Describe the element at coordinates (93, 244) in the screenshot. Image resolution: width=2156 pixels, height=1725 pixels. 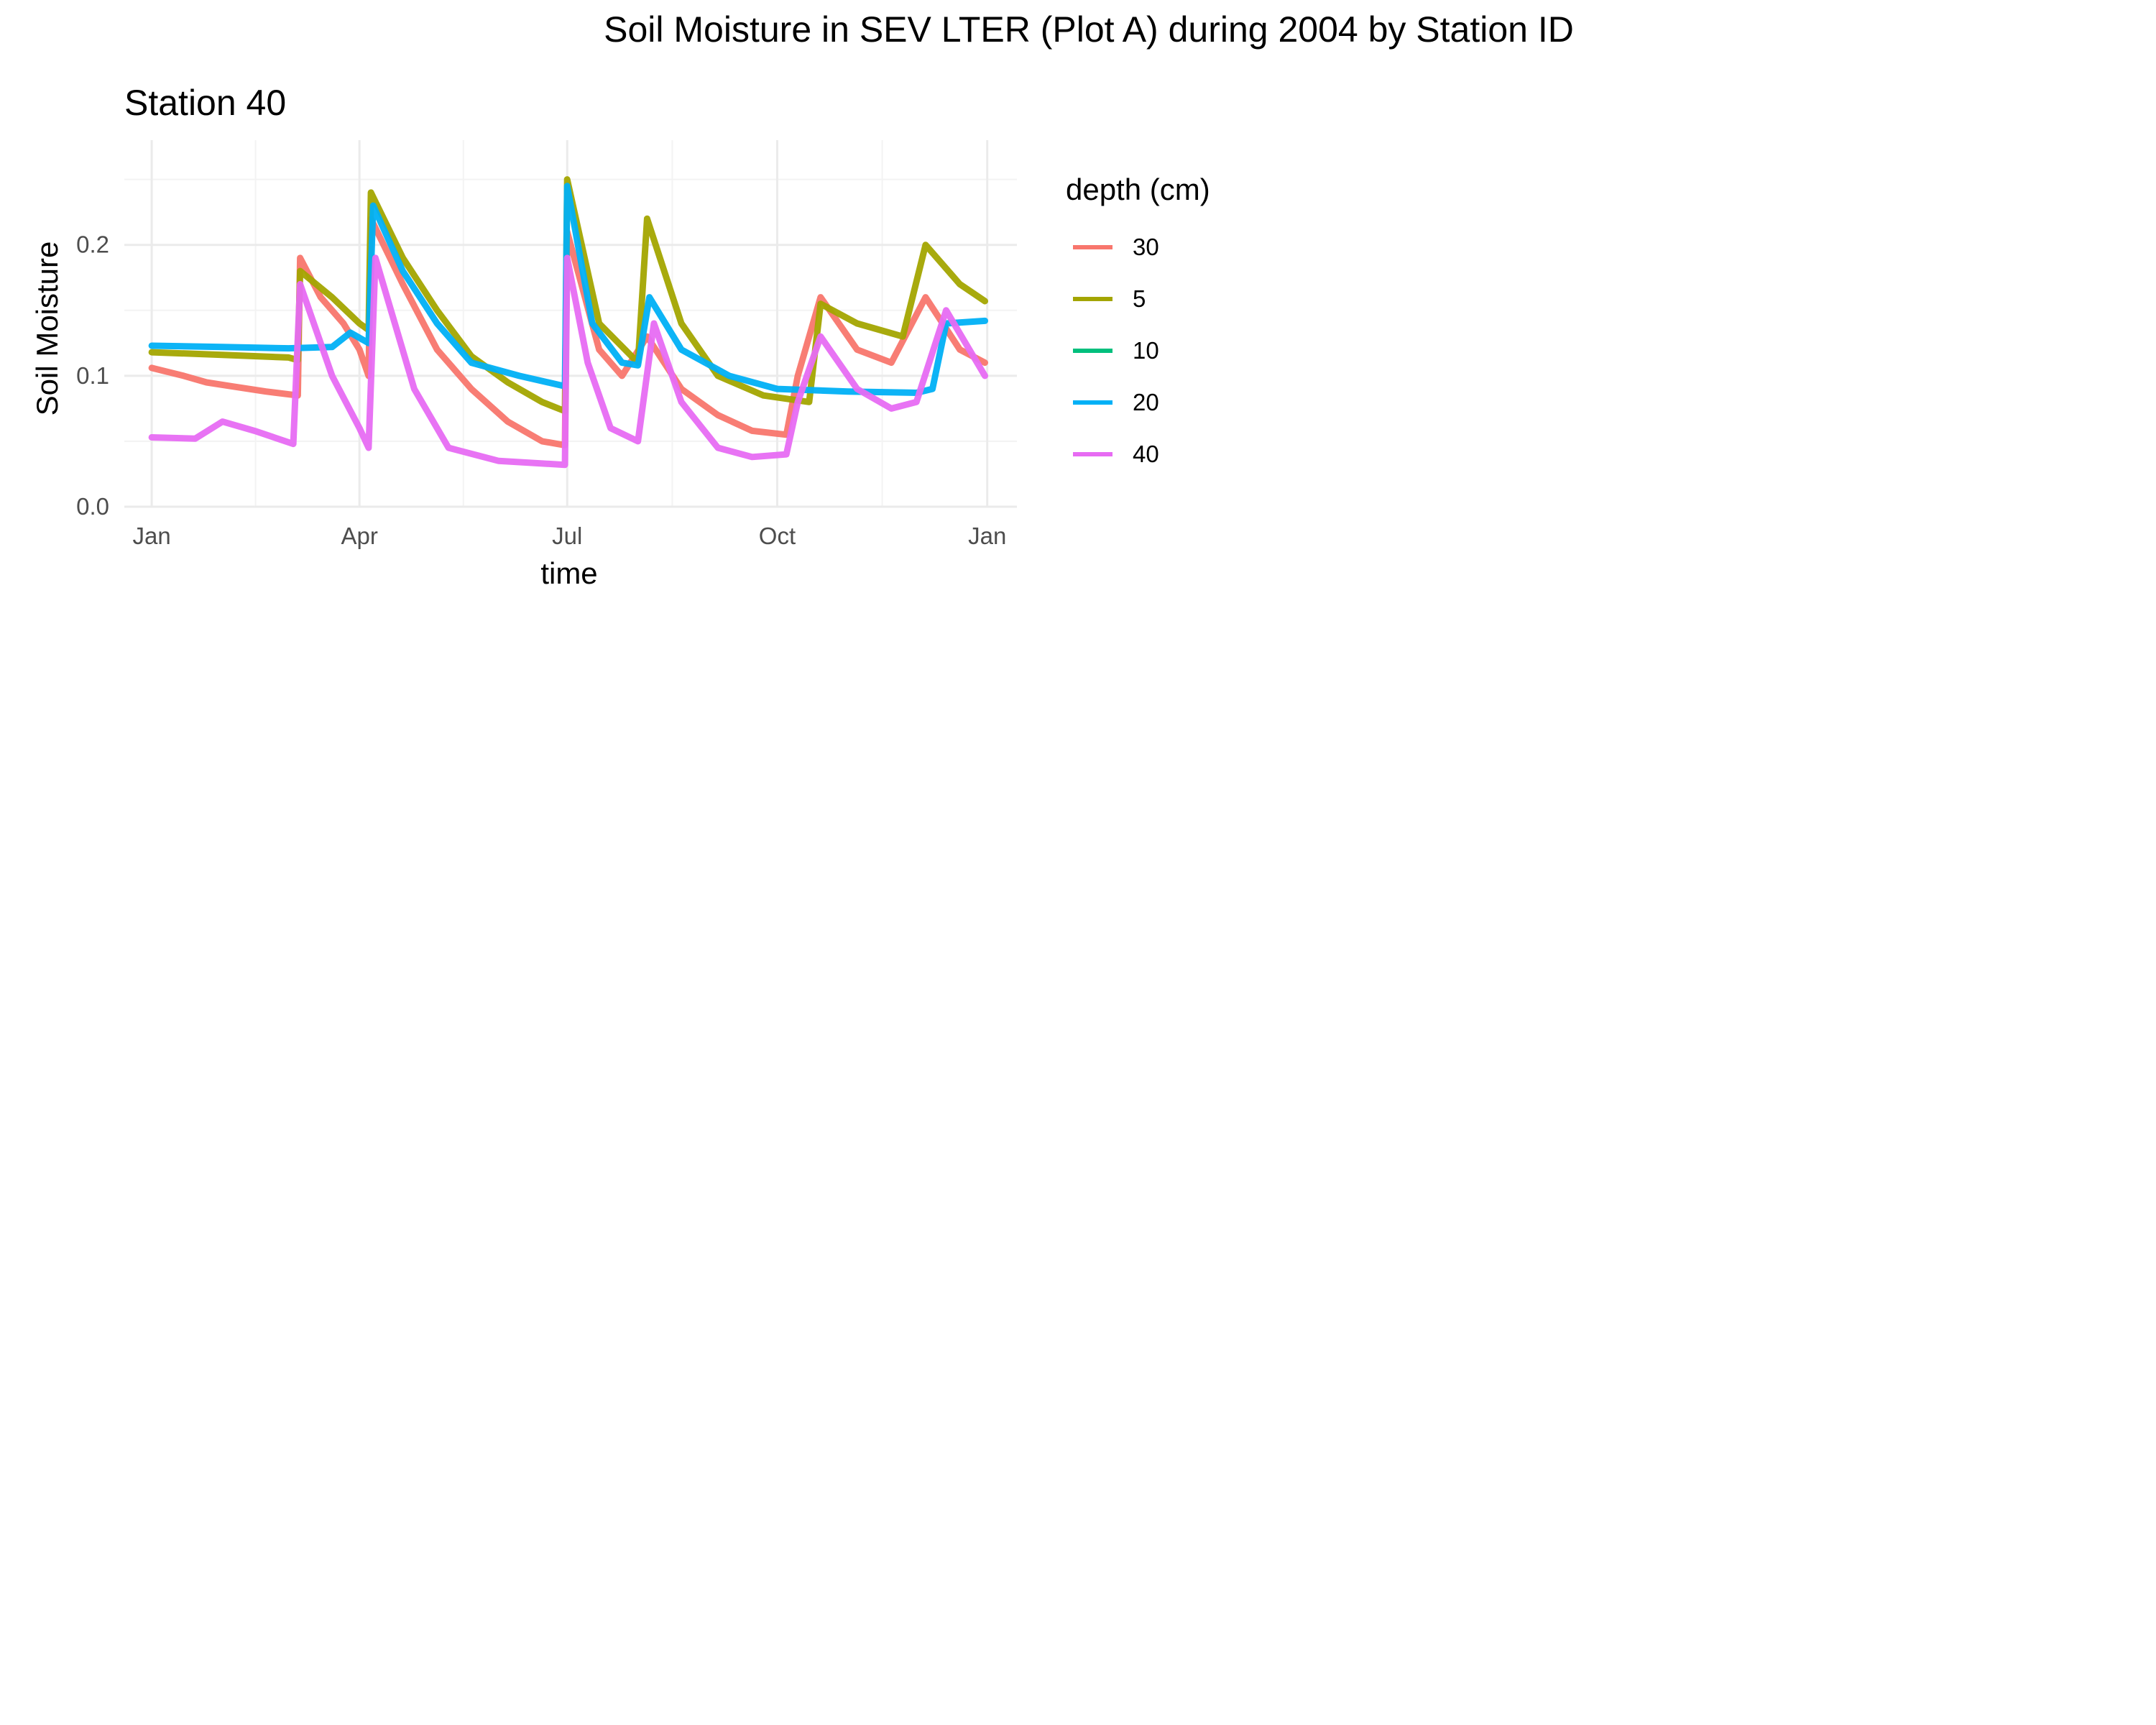
I see `y-tick-label: 0.2` at that location.